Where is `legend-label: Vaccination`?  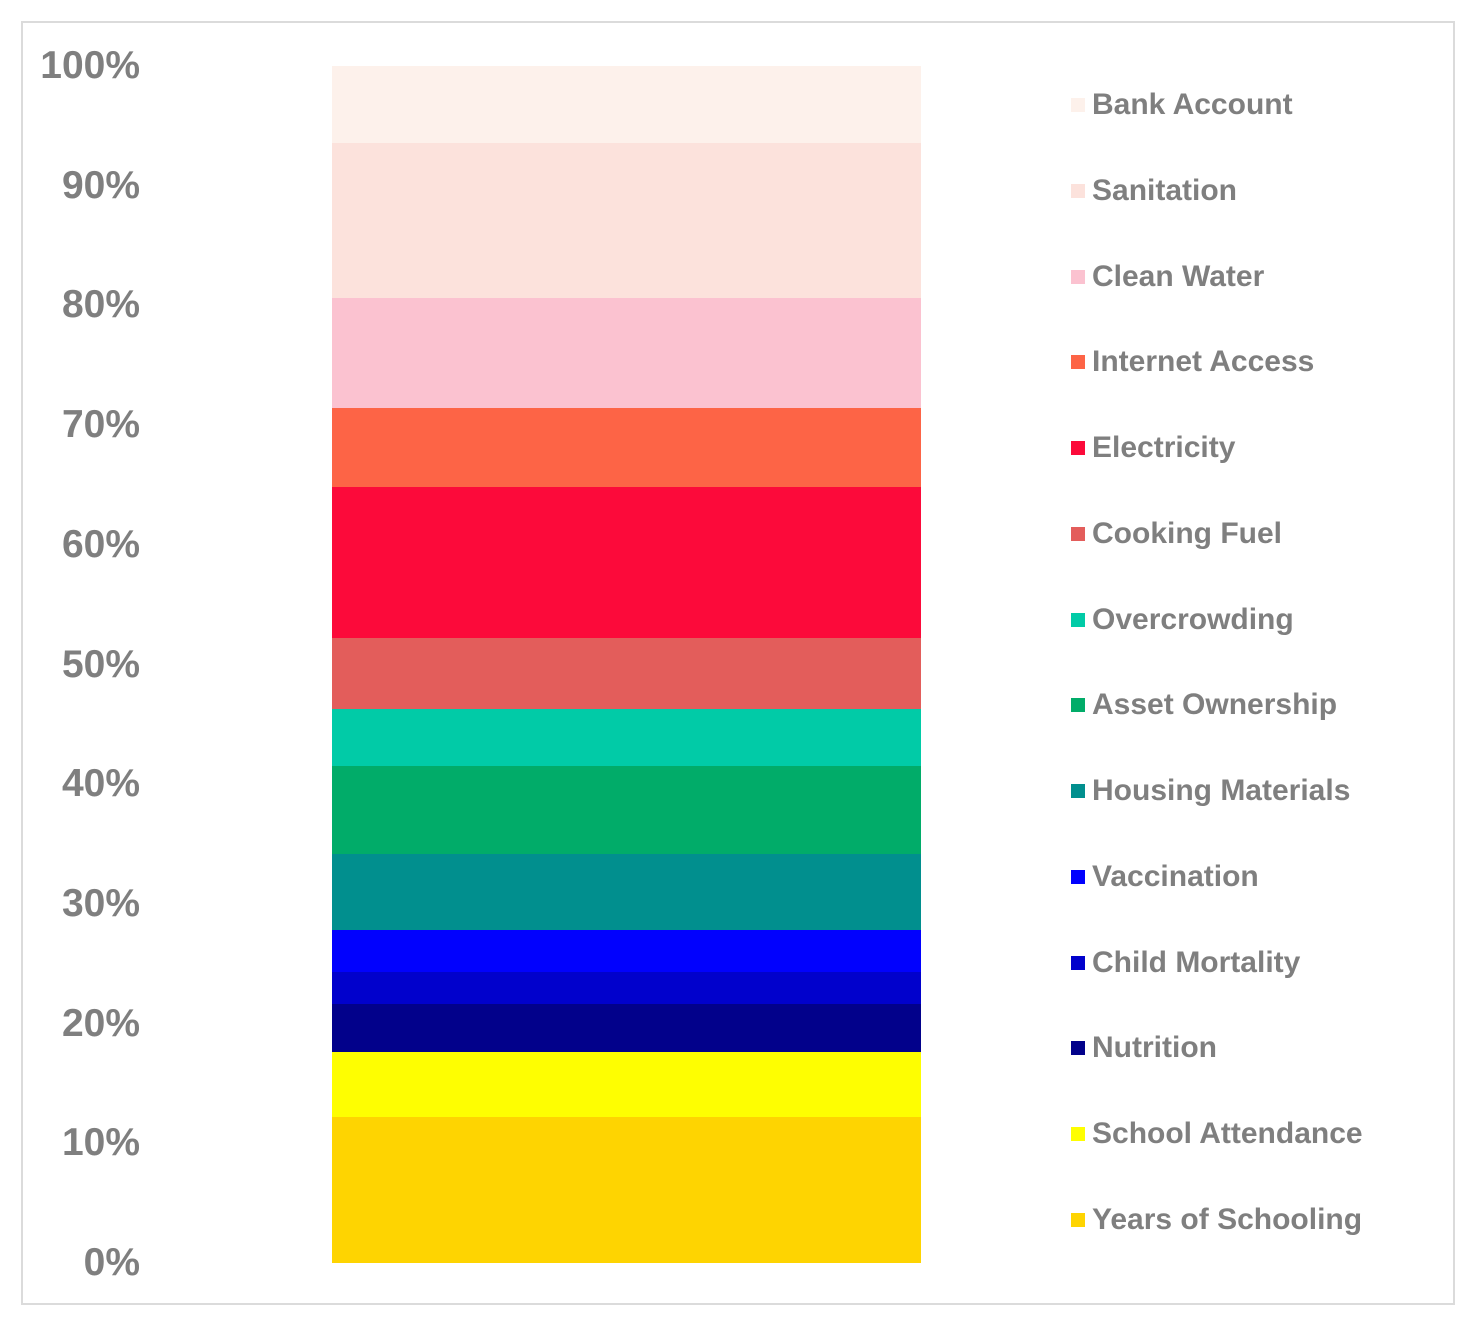
legend-label: Vaccination is located at coordinates (1175, 876).